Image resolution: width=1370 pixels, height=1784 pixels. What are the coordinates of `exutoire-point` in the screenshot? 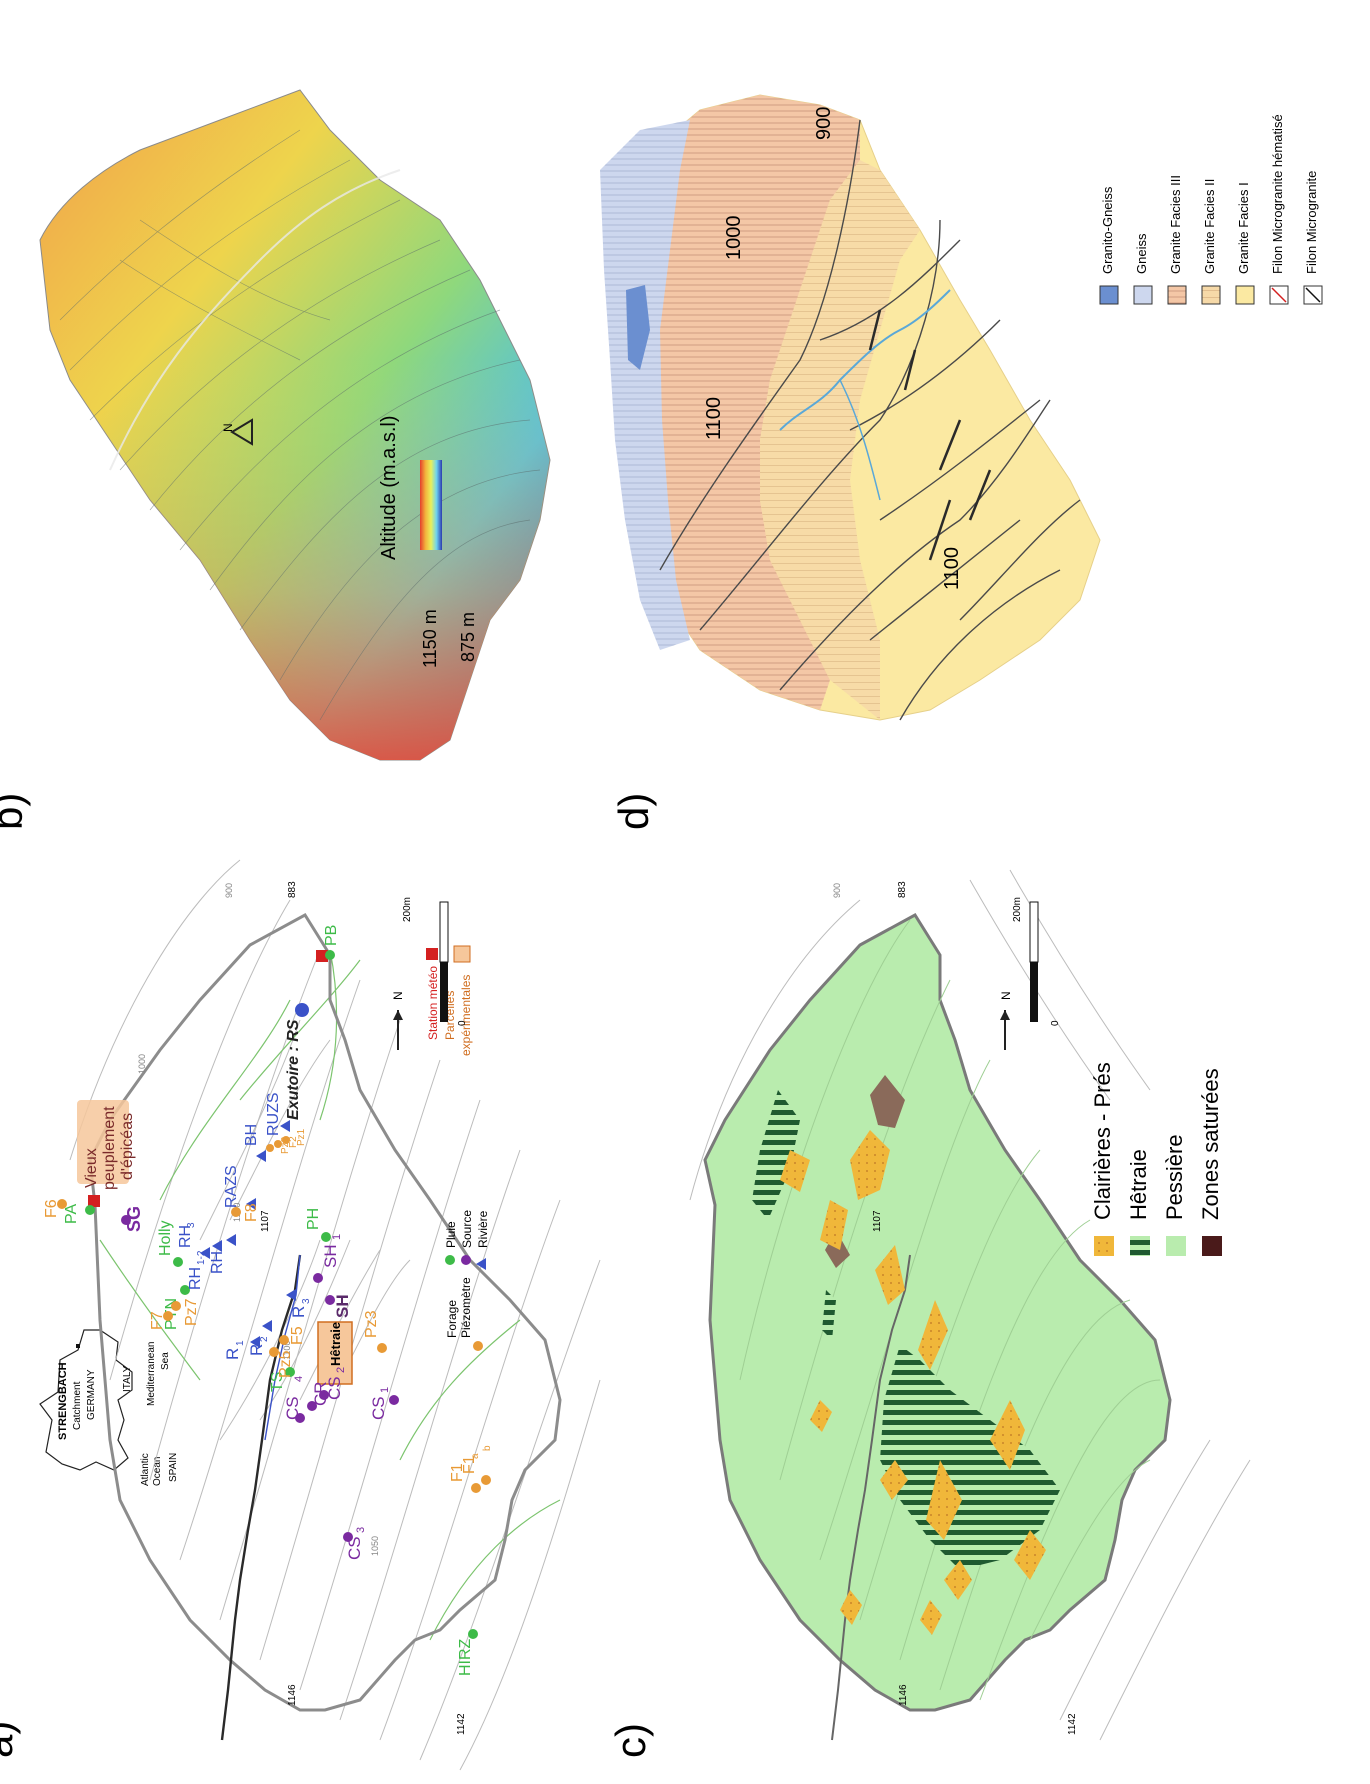 It's located at (302, 1010).